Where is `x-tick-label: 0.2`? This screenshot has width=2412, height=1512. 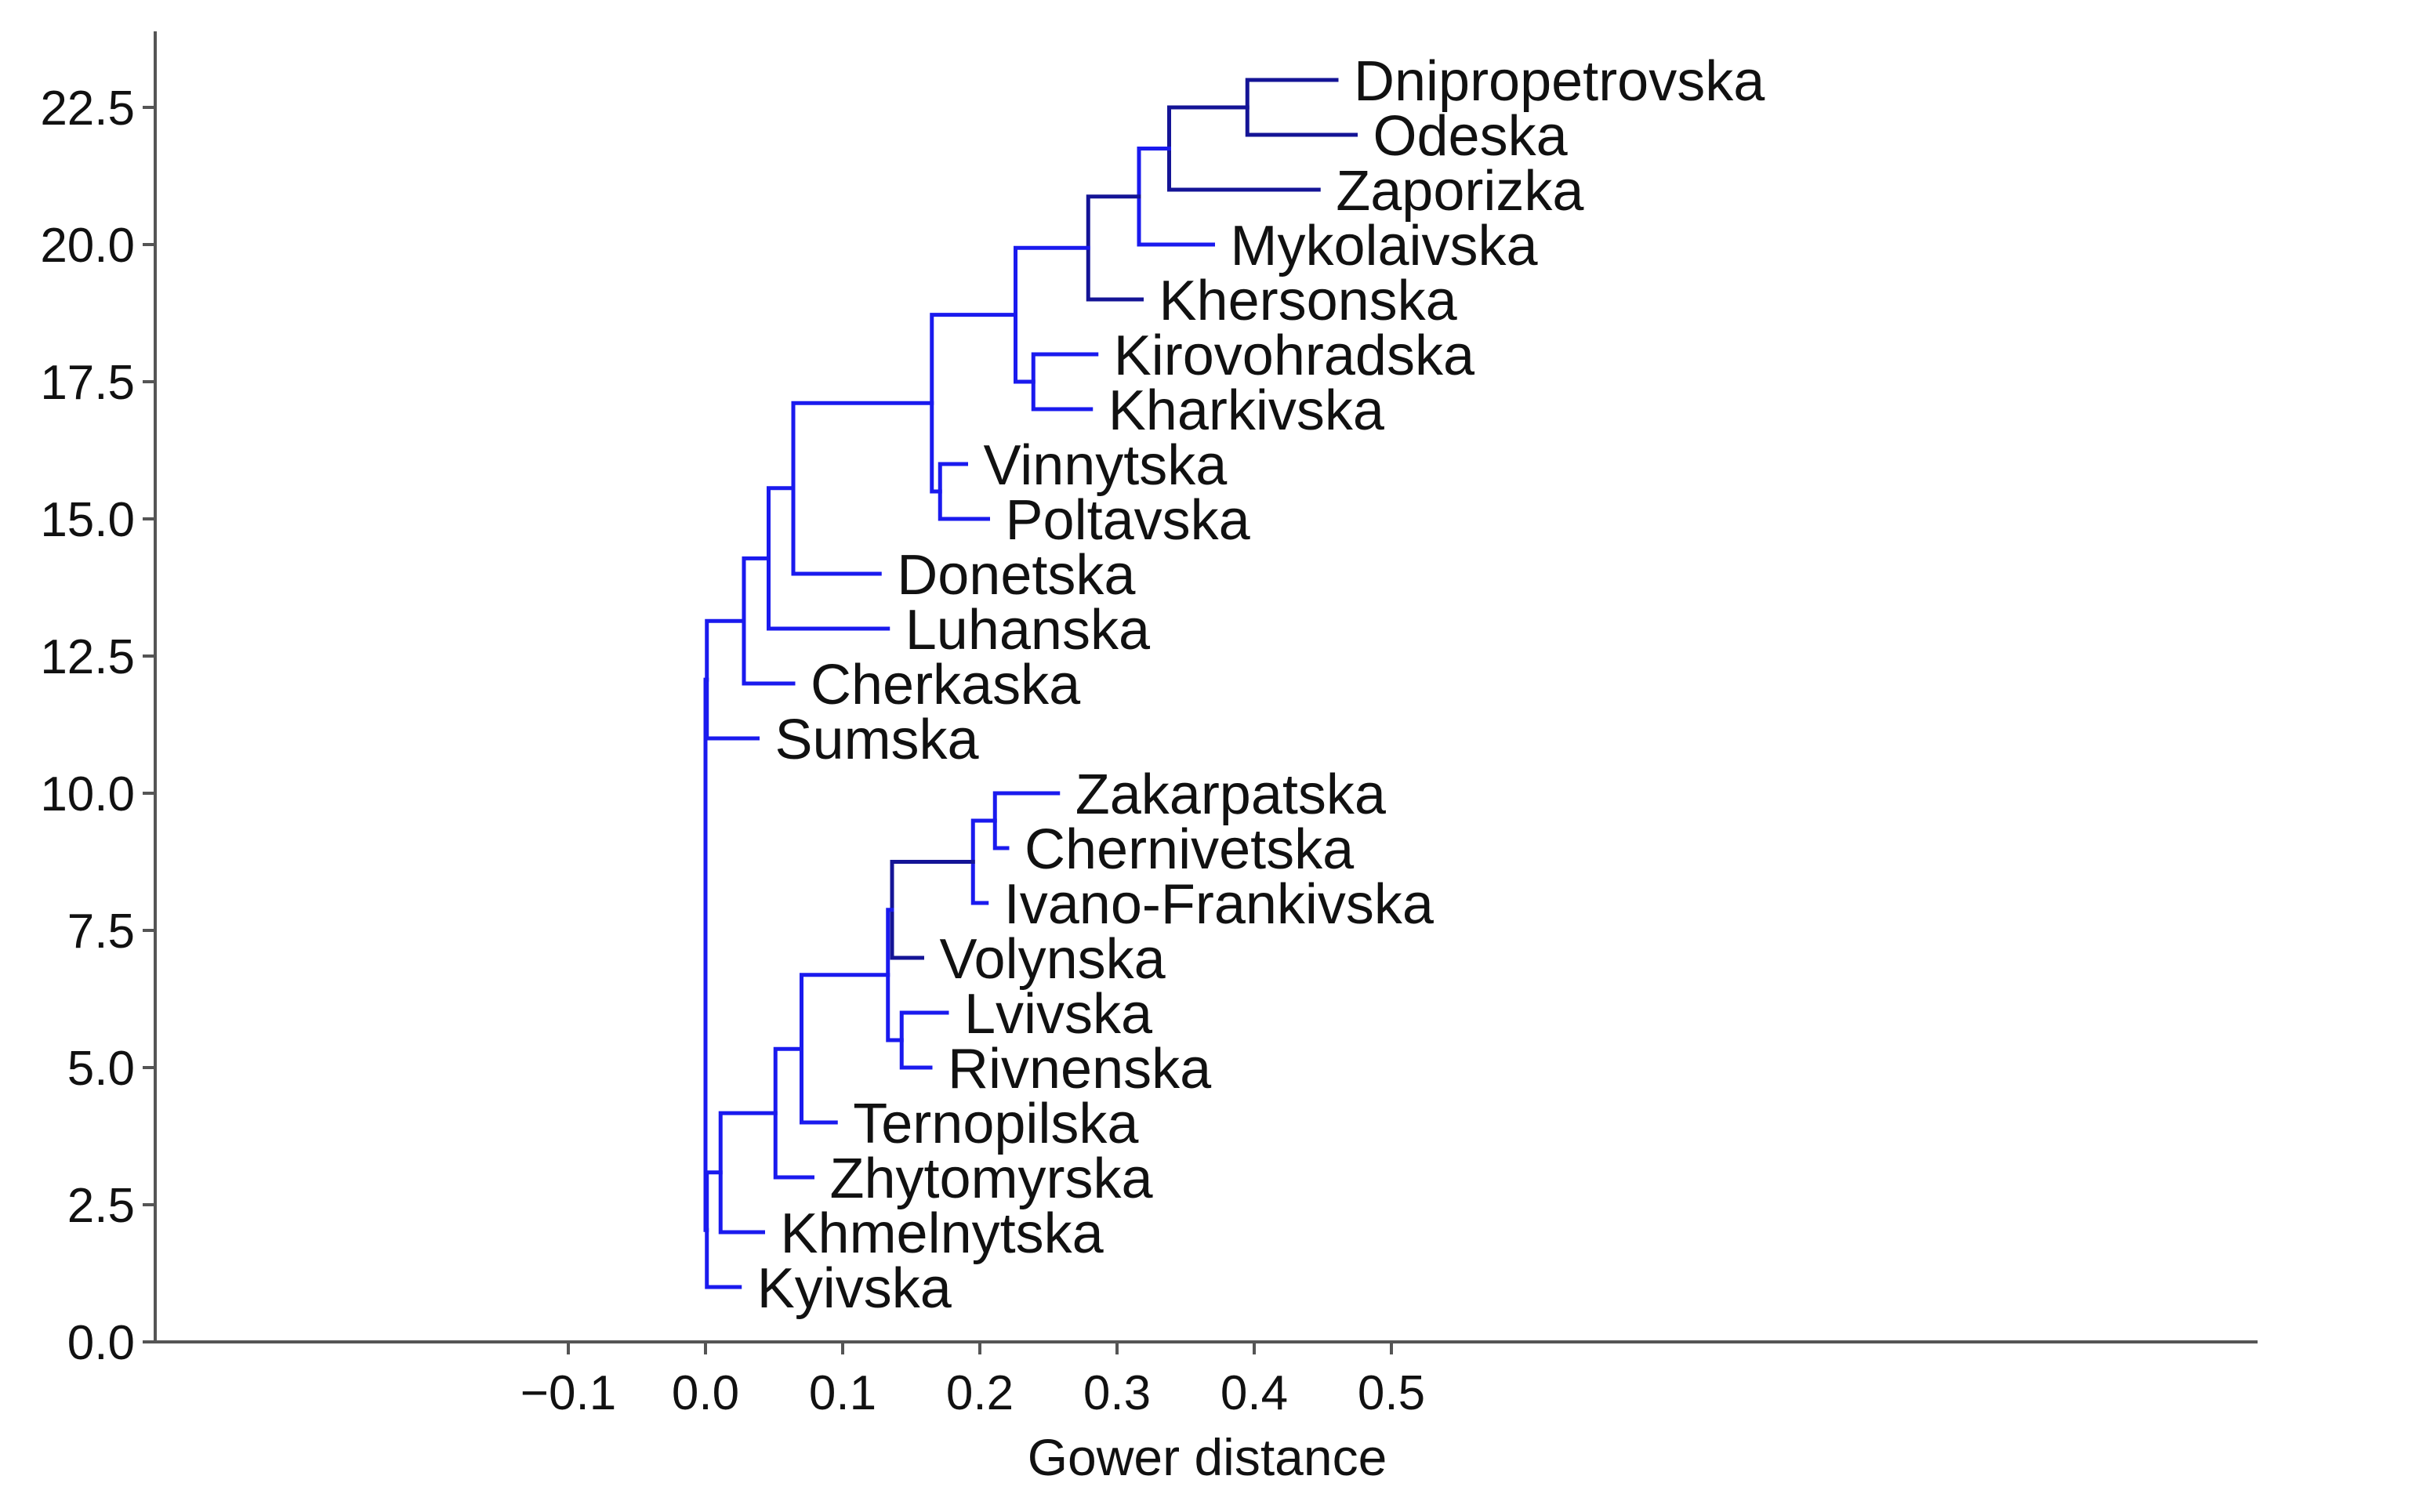 x-tick-label: 0.2 is located at coordinates (980, 1393).